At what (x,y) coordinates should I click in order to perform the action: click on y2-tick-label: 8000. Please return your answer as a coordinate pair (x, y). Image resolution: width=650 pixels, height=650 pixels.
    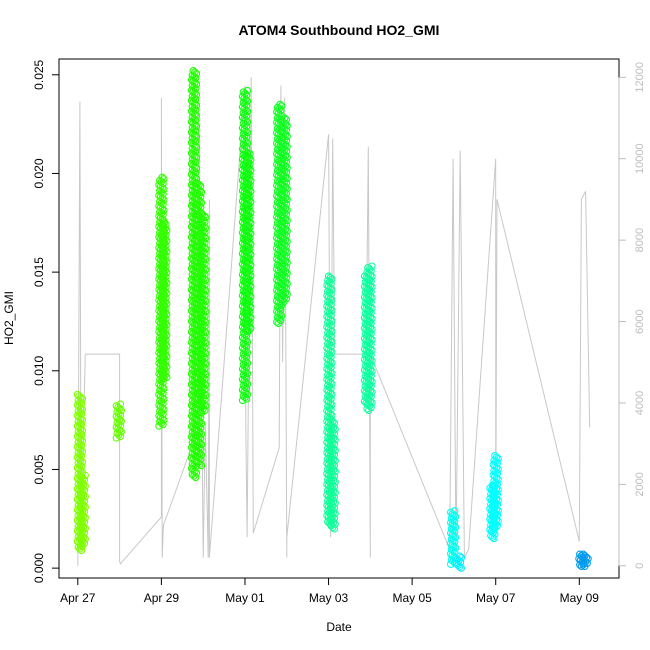
    Looking at the image, I should click on (640, 240).